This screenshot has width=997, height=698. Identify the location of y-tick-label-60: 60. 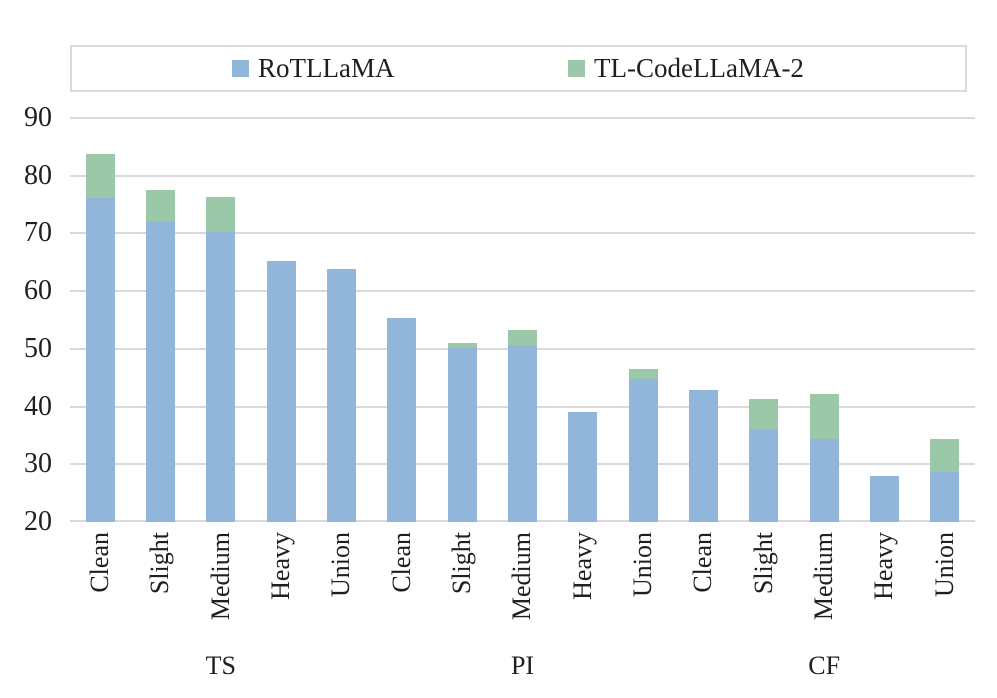
(38, 291).